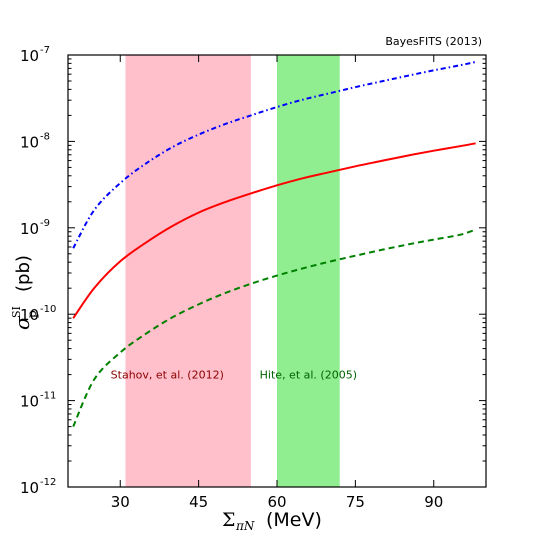  Describe the element at coordinates (45, 50) in the screenshot. I see `y-tick-exponent-5: -7` at that location.